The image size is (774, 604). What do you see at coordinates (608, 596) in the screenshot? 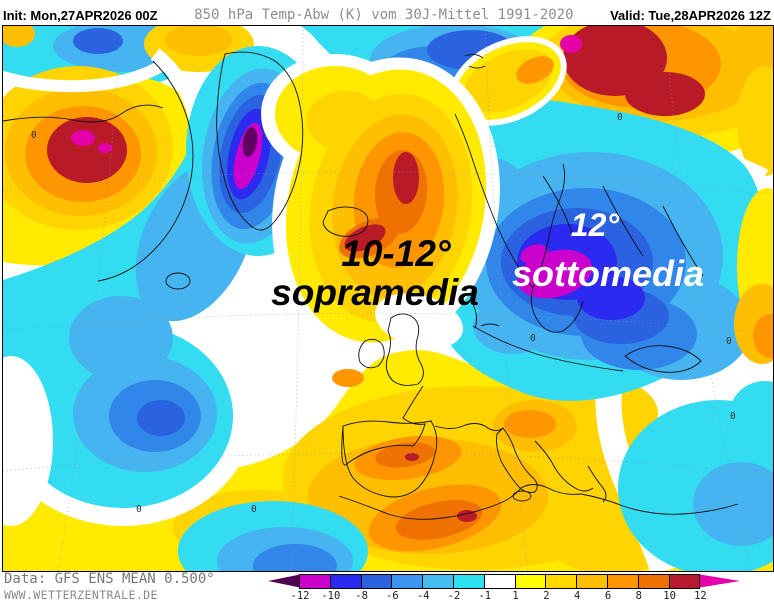
I see `scale-tick-label: 6` at bounding box center [608, 596].